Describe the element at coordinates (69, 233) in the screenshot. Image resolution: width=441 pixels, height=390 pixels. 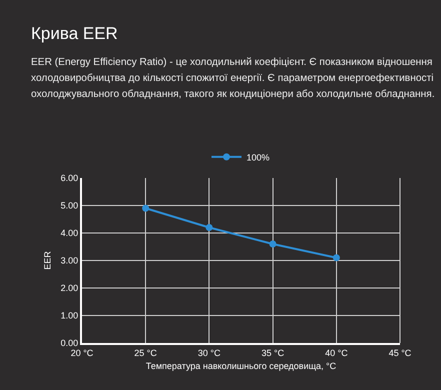
I see `y-tick-label: 4.00` at that location.